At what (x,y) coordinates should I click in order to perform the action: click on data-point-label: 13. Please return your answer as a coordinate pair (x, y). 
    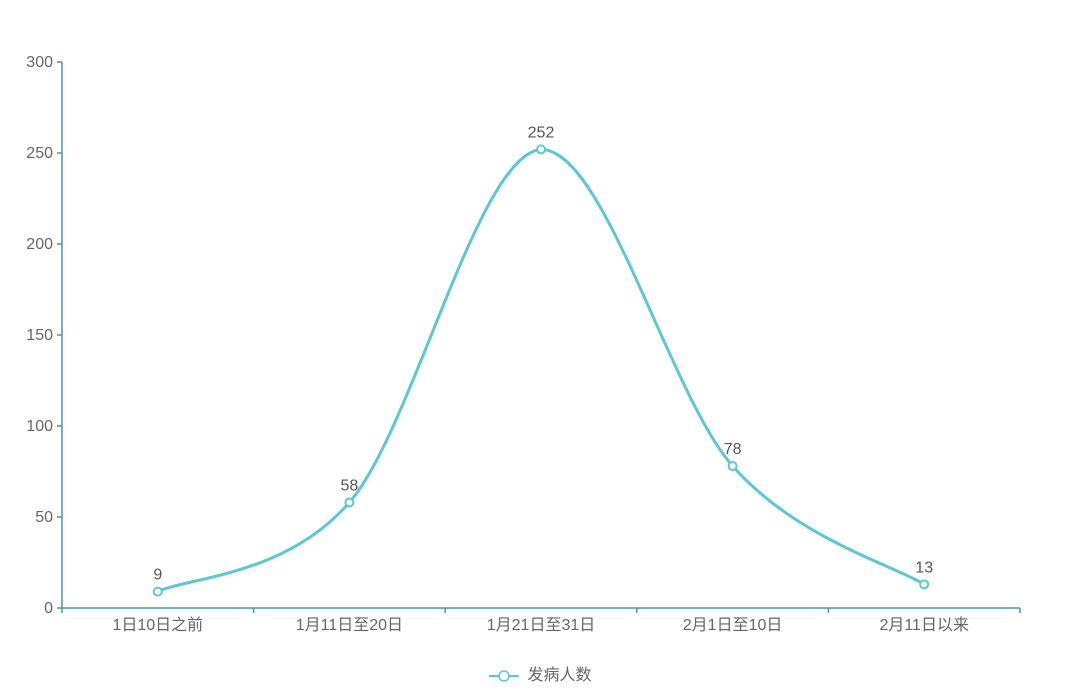
    Looking at the image, I should click on (924, 567).